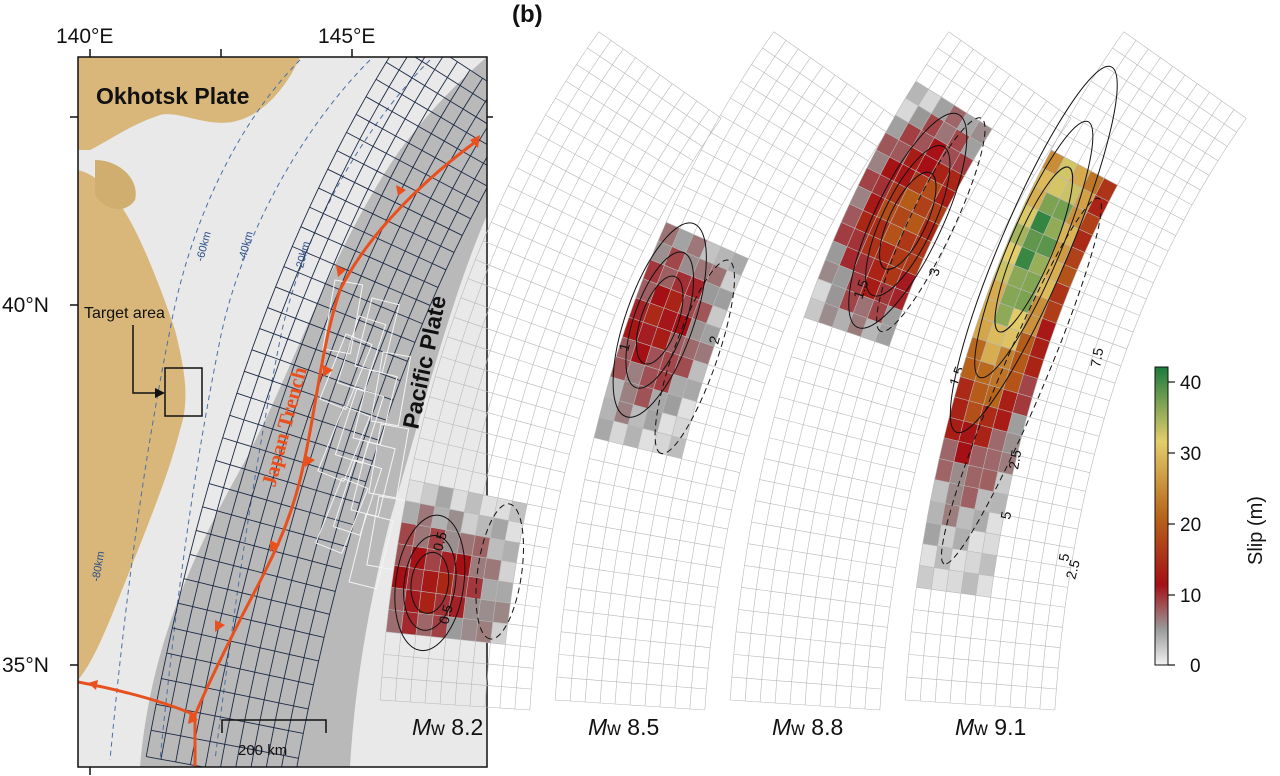 This screenshot has width=1280, height=776. I want to click on depth-label-80: -80km, so click(98, 566).